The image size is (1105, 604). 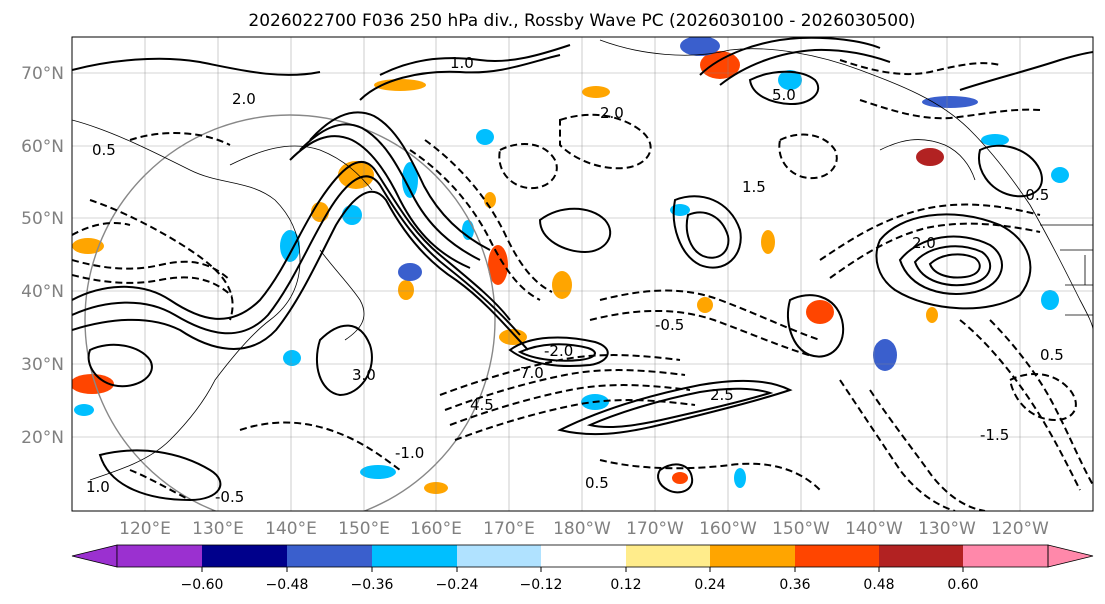 What do you see at coordinates (436, 529) in the screenshot?
I see `lon-tick-label: 160°E` at bounding box center [436, 529].